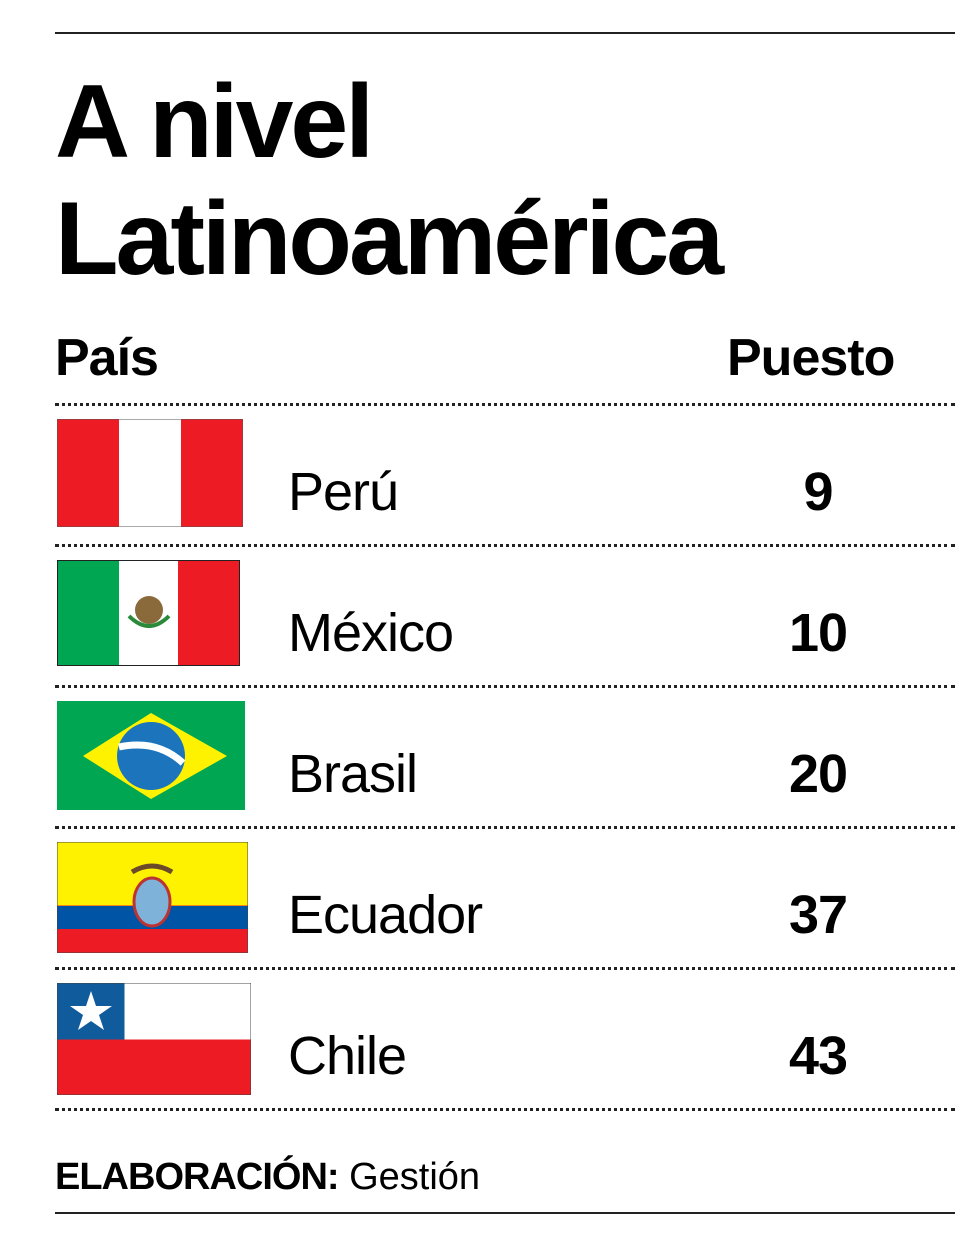 The height and width of the screenshot is (1241, 980). What do you see at coordinates (107, 358) in the screenshot?
I see `column-header-country: País` at bounding box center [107, 358].